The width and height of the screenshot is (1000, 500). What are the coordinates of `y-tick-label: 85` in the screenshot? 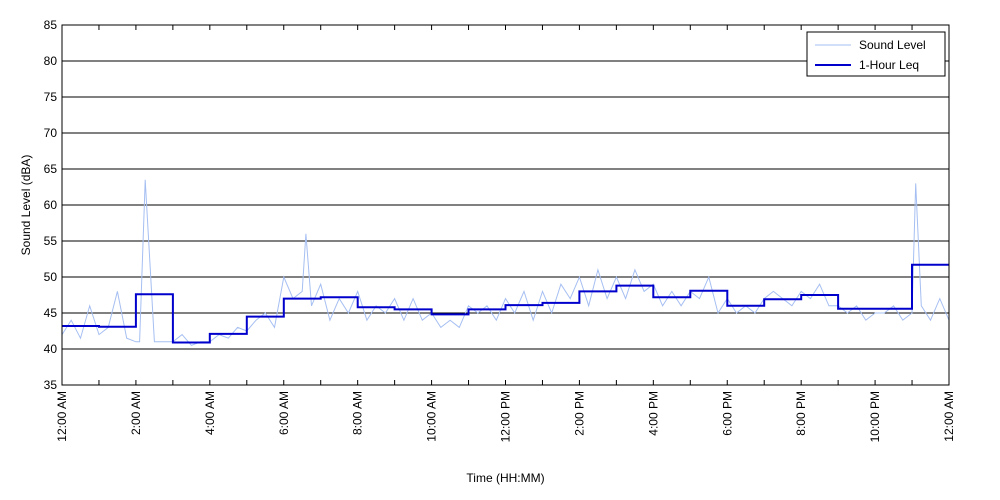 It's located at (51, 25).